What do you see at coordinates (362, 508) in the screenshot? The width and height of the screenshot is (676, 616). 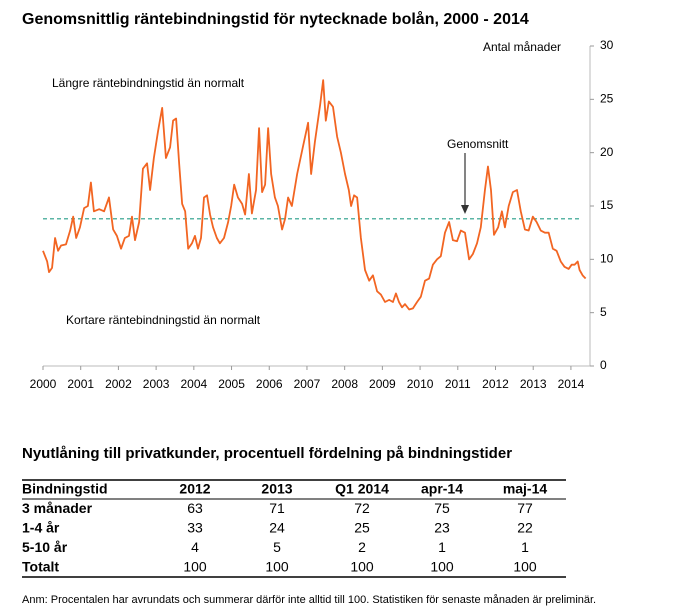 I see `table-cell: 72` at bounding box center [362, 508].